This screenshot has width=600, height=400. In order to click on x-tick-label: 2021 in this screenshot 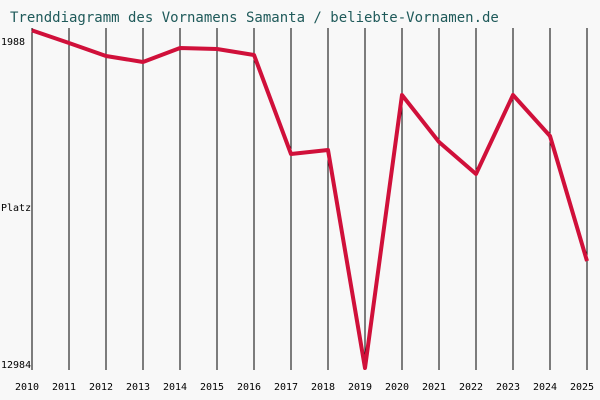, I will do `click(434, 387)`.